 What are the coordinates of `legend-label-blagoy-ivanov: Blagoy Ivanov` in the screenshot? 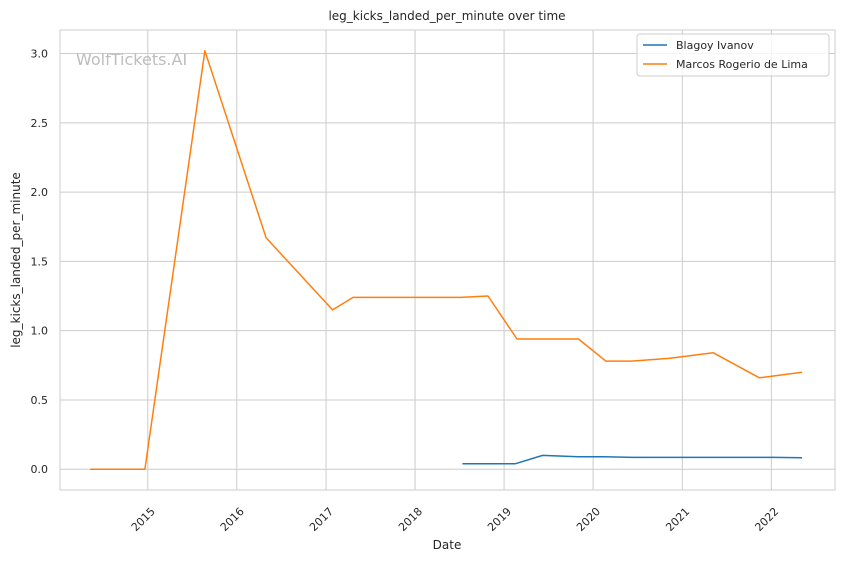 It's located at (715, 45).